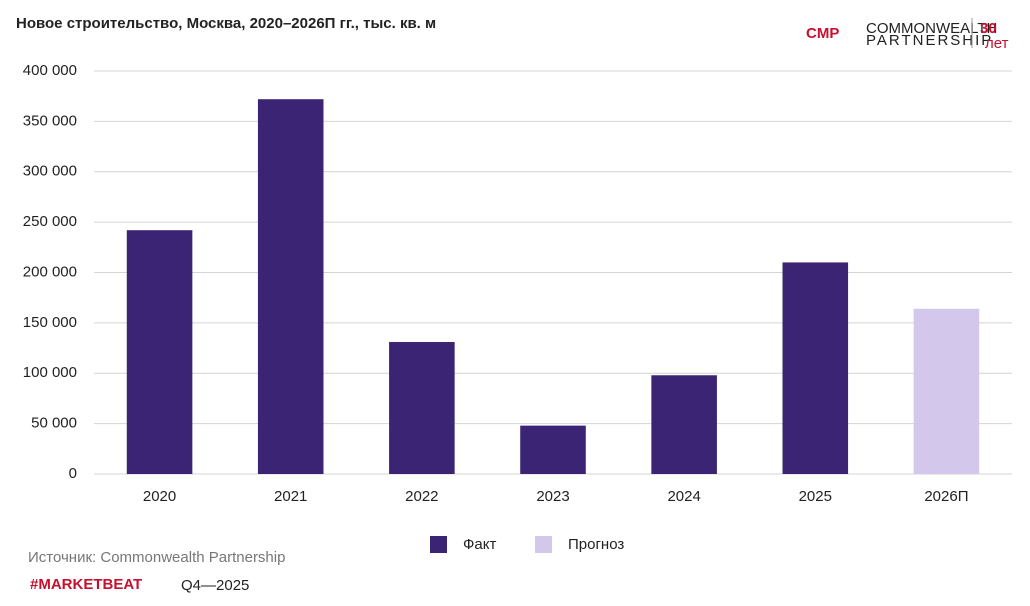 The height and width of the screenshot is (606, 1030). Describe the element at coordinates (683, 496) in the screenshot. I see `x-tick-label: 2024` at that location.